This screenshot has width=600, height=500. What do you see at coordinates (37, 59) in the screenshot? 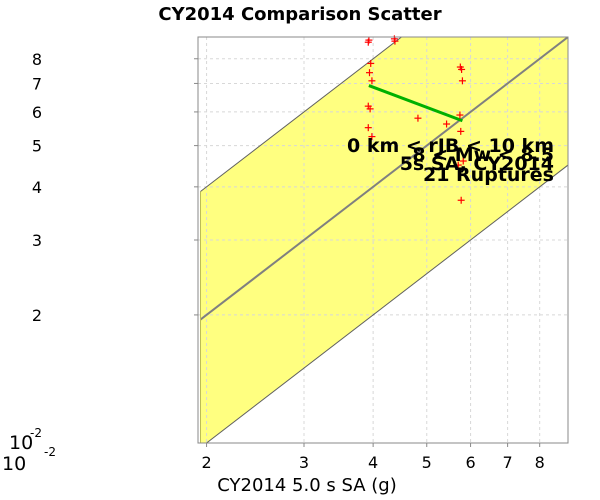
I see `y-tick-label: 8` at bounding box center [37, 59].